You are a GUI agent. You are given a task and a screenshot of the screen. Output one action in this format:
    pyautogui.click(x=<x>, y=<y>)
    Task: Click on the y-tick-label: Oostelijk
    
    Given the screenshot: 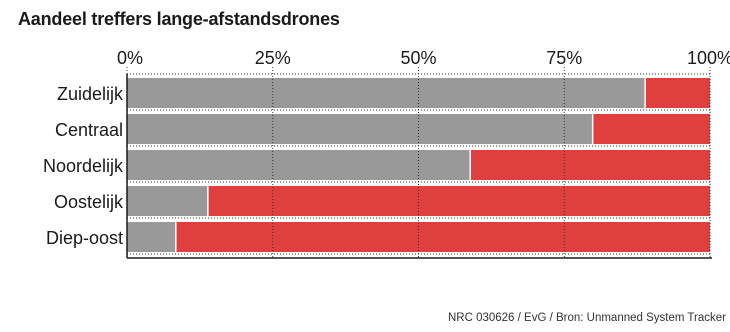 What is the action you would take?
    pyautogui.click(x=89, y=202)
    